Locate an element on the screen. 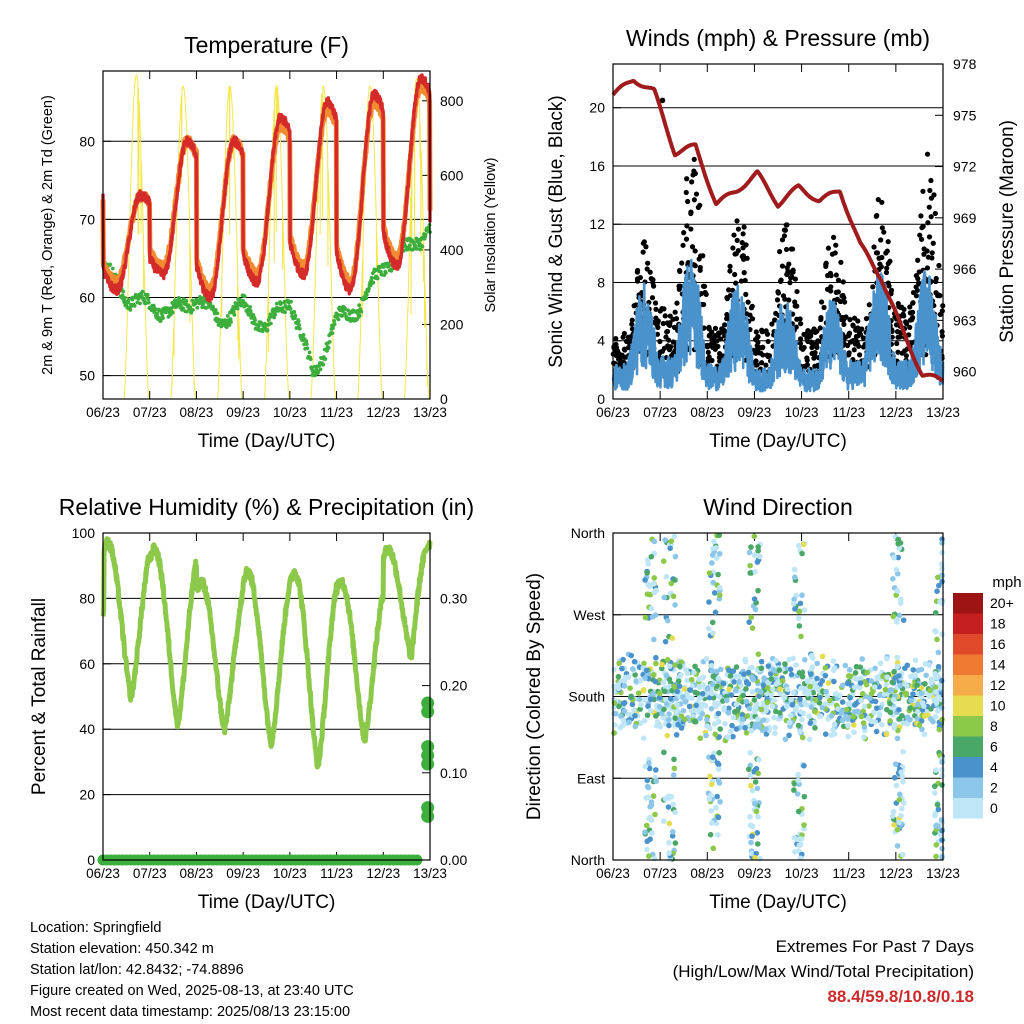 This screenshot has height=1024, width=1024. x-tick-label: 06/23 is located at coordinates (103, 412).